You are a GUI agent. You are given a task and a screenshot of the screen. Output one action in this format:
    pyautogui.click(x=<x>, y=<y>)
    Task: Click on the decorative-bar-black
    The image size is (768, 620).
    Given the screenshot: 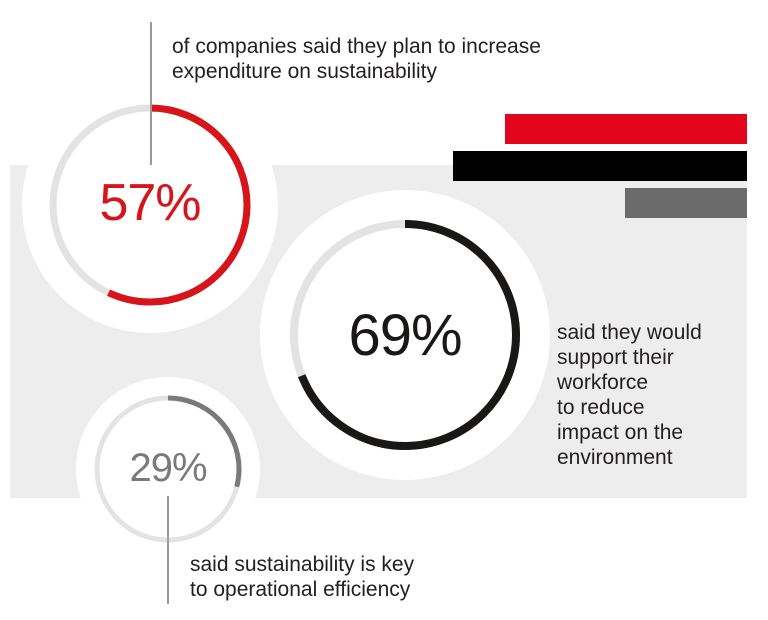 What is the action you would take?
    pyautogui.click(x=600, y=166)
    